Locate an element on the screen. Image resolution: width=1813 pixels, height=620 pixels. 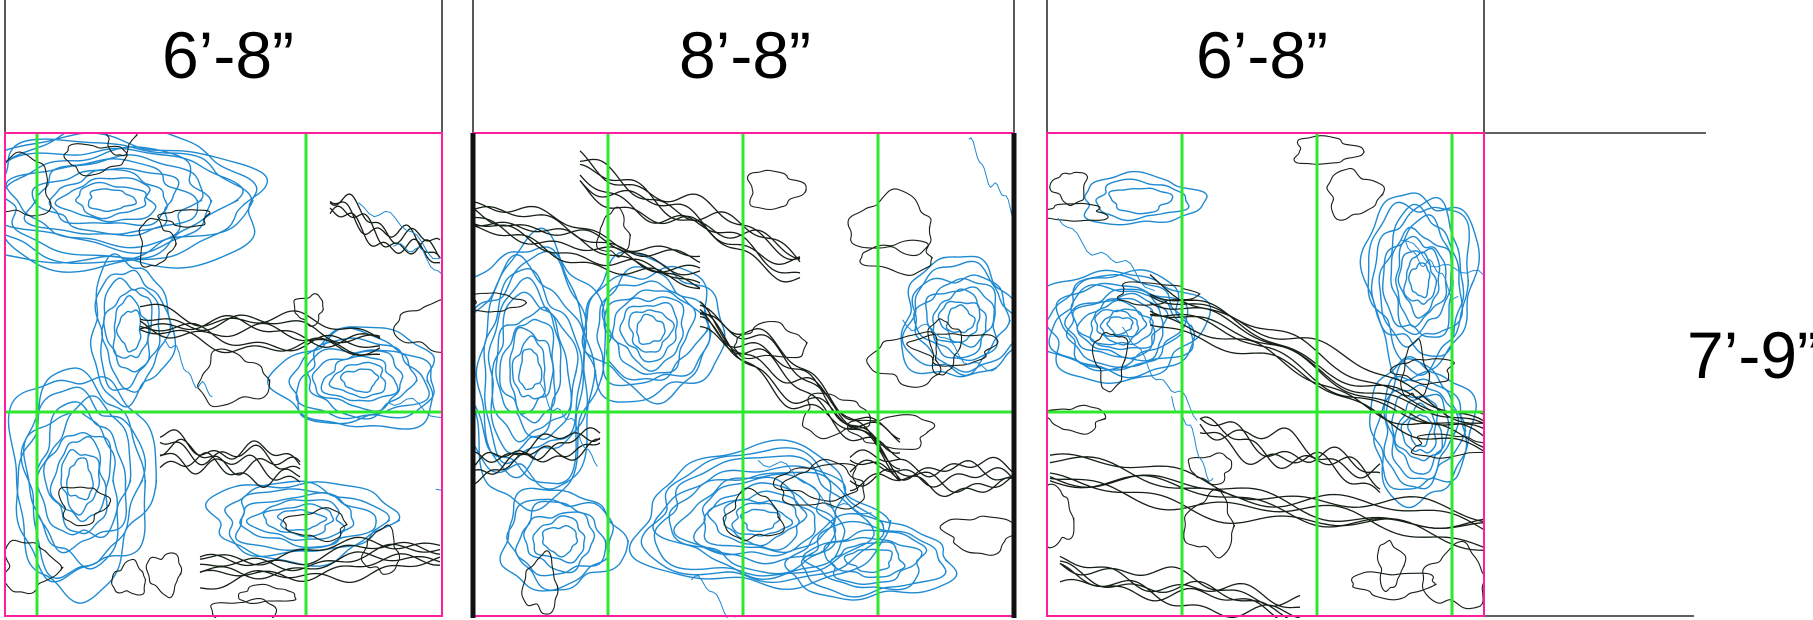
panel-3-width-label: 6’-8” is located at coordinates (1262, 55).